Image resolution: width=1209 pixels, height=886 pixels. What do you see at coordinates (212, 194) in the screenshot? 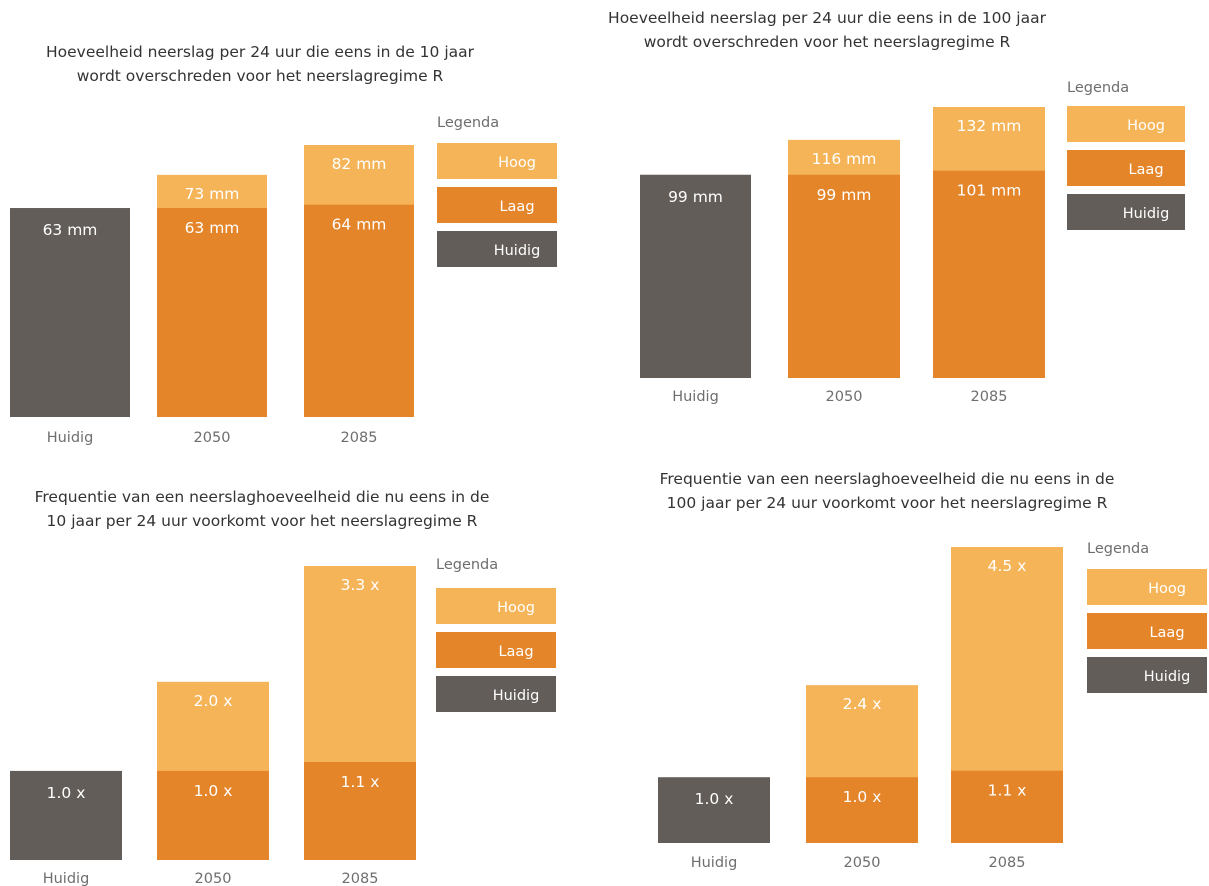
I see `bar-label-hoog: 73 mm` at bounding box center [212, 194].